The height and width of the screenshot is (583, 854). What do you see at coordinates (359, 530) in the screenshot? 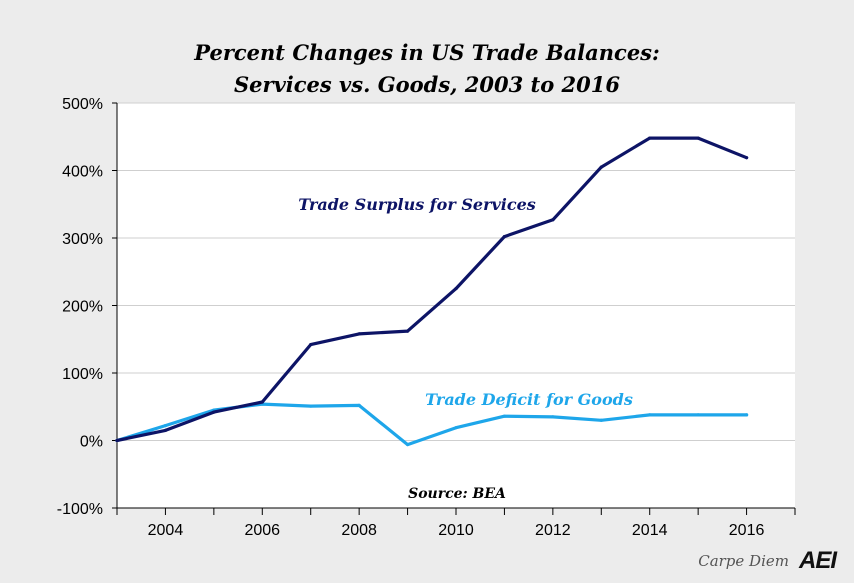
I see `x-tick-label: 2008` at bounding box center [359, 530].